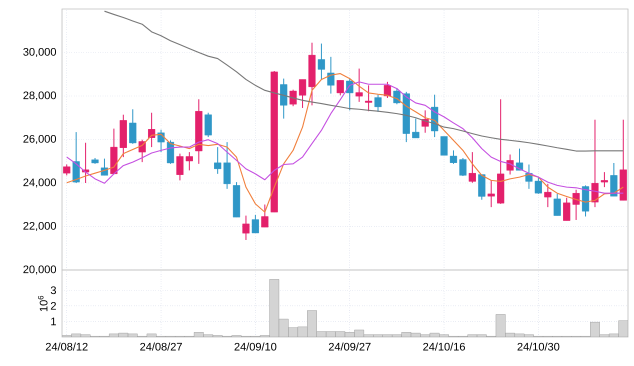 The image size is (634, 366). What do you see at coordinates (444, 346) in the screenshot?
I see `x-tick-label: 24/10/16` at bounding box center [444, 346].